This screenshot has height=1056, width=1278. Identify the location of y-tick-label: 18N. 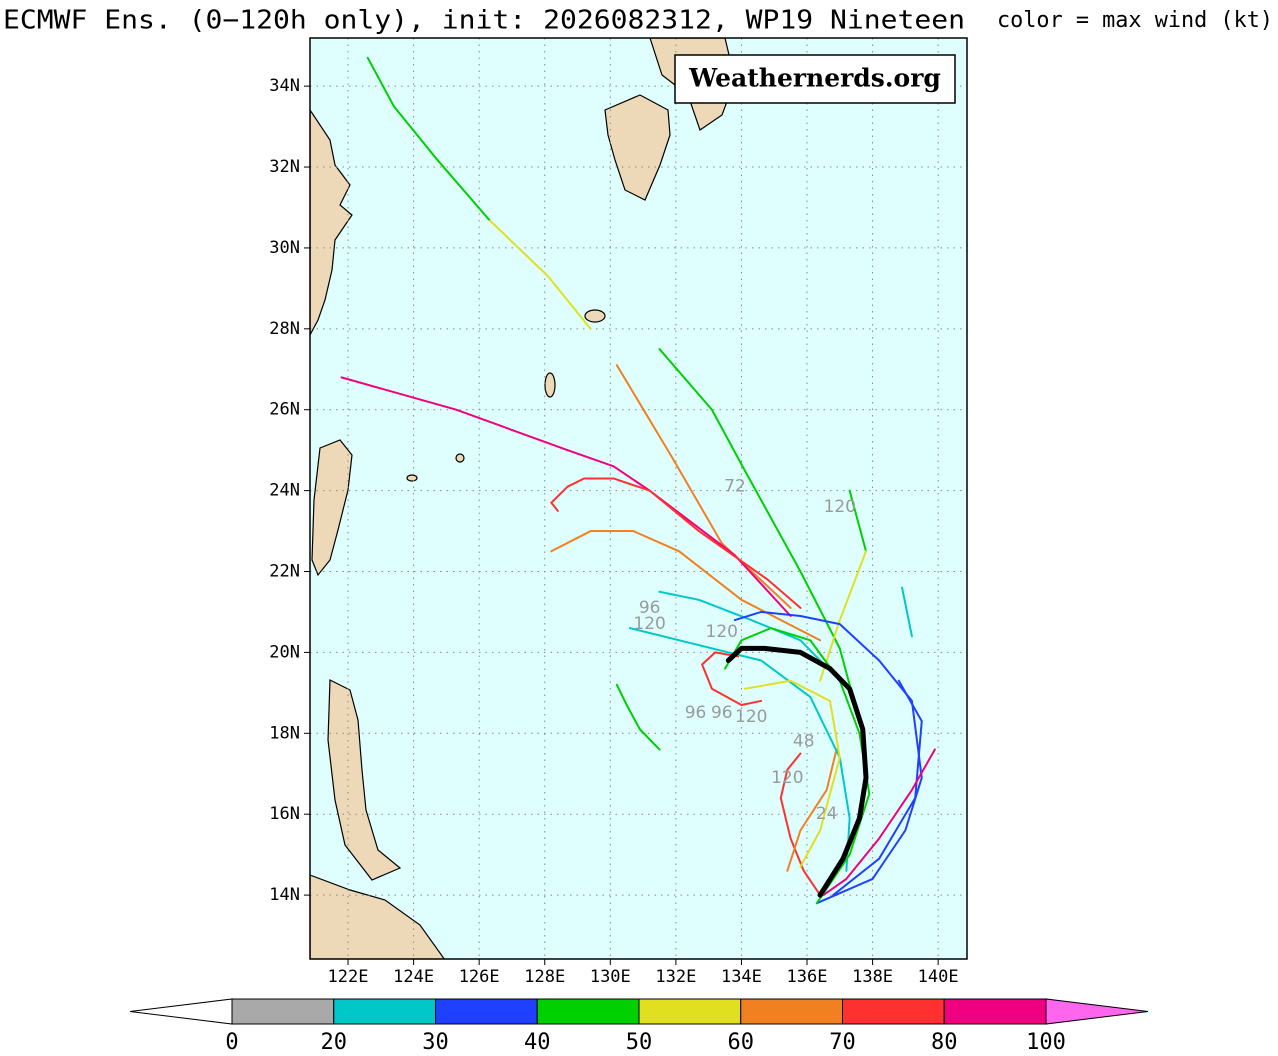
(284, 733).